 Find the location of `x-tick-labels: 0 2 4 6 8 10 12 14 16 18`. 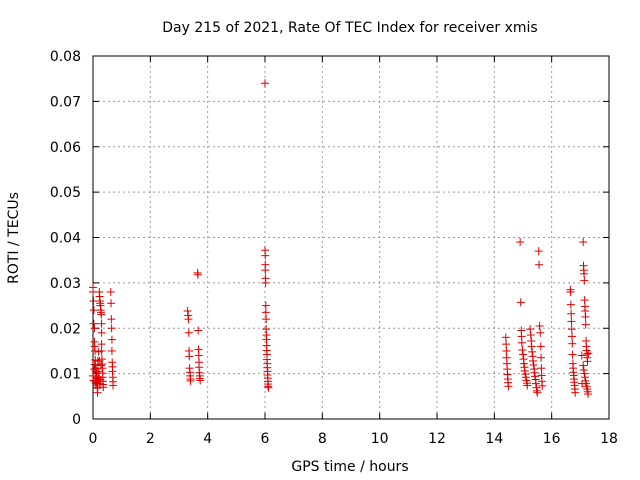

x-tick-labels: 0 2 4 6 8 10 12 14 16 18 is located at coordinates (353, 439).